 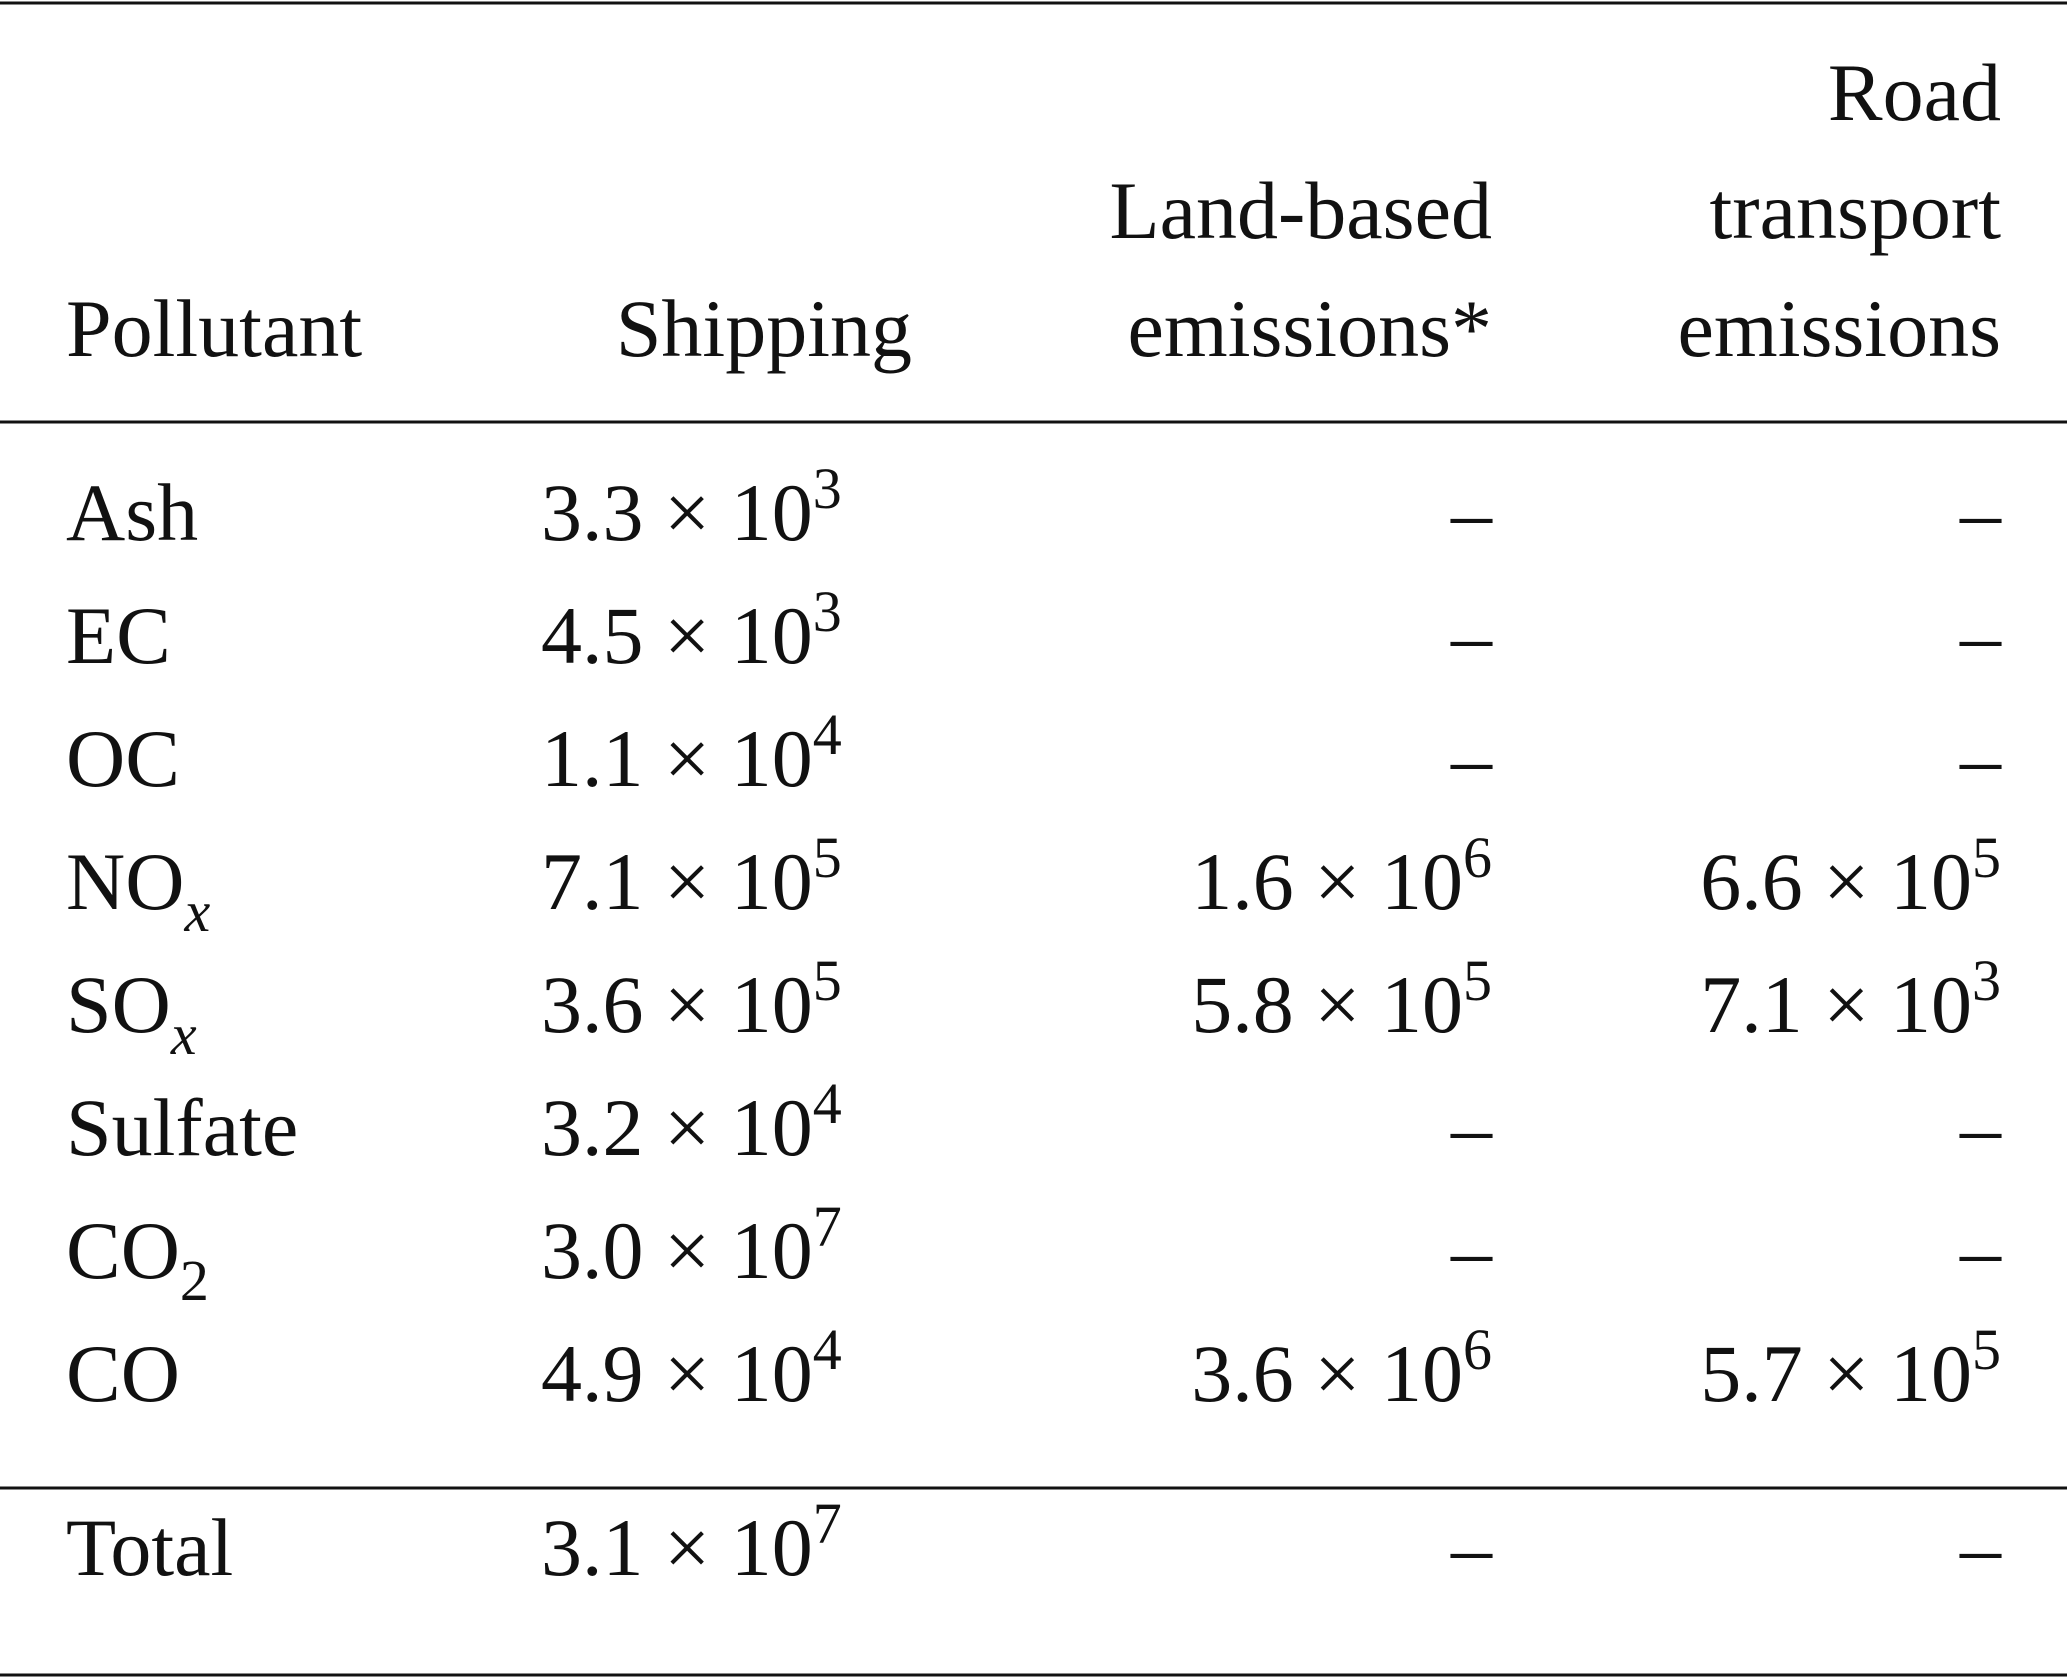 I want to click on cell: 4.5 × 10³, so click(x=691, y=630).